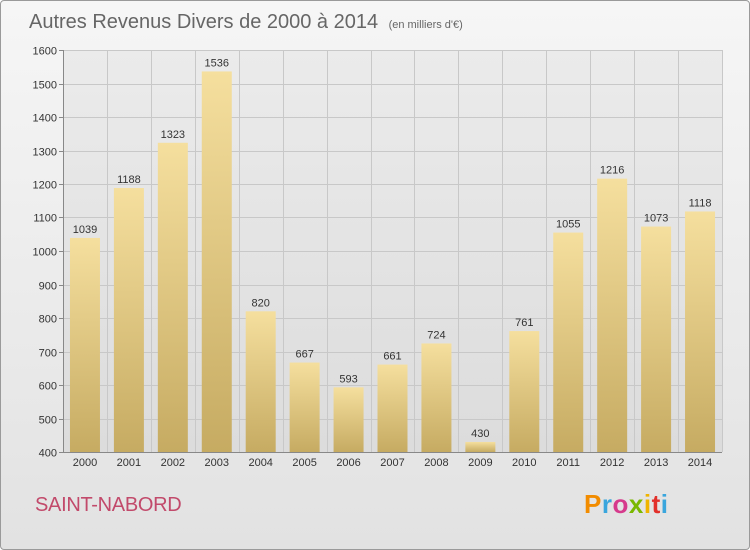  Describe the element at coordinates (261, 303) in the screenshot. I see `value-label-2004: 820` at that location.